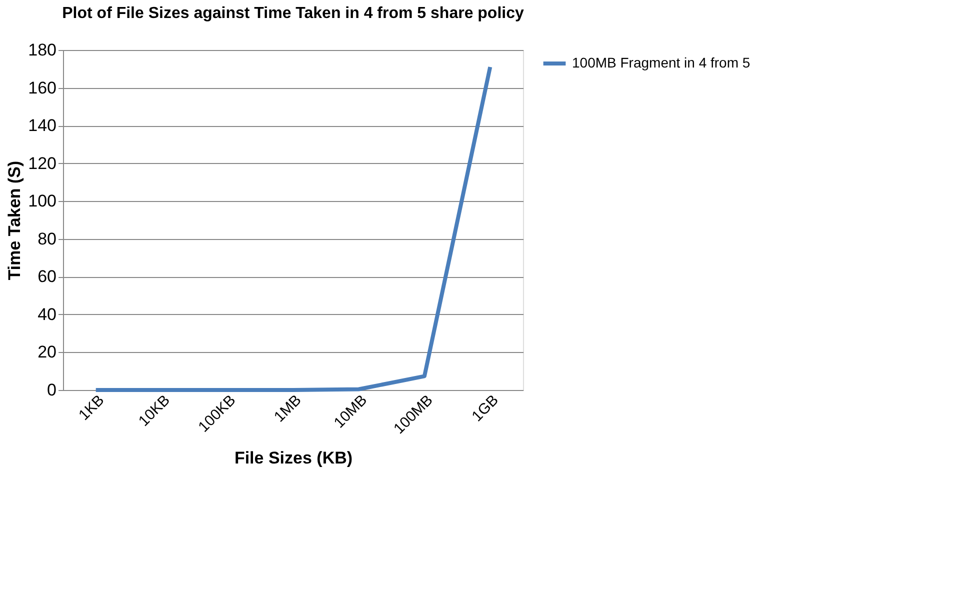  Describe the element at coordinates (92, 408) in the screenshot. I see `x-tick-label: 1KB` at that location.